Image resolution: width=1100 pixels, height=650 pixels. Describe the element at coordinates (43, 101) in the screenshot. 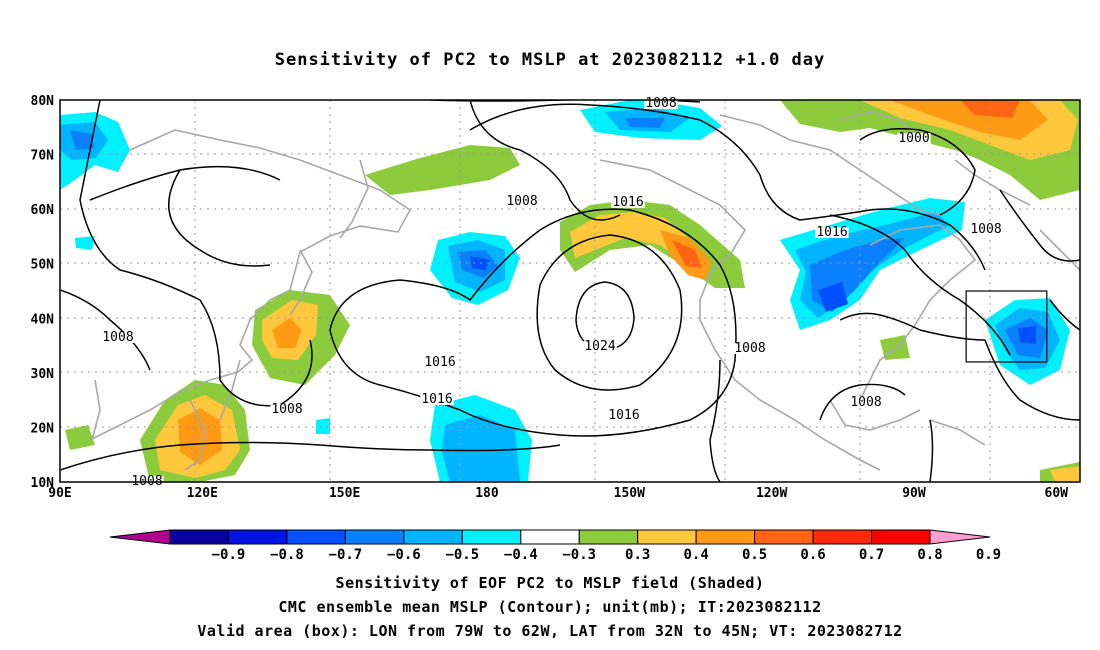

I see `lat-label-0: 80N` at that location.